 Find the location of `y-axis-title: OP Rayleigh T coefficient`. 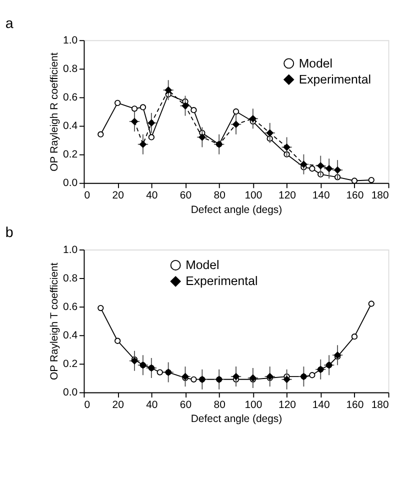

y-axis-title: OP Rayleigh T coefficient is located at coordinates (54, 321).